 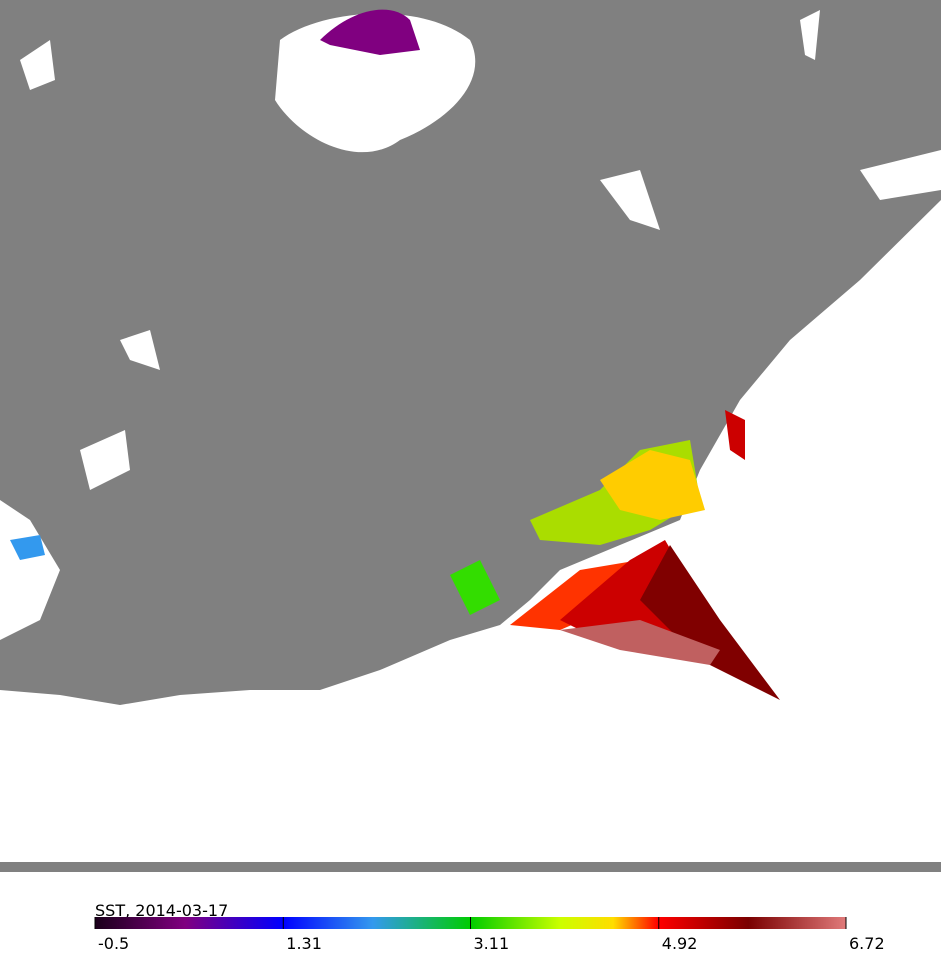 I want to click on colorbar-tick-label: 1.31, so click(x=304, y=943).